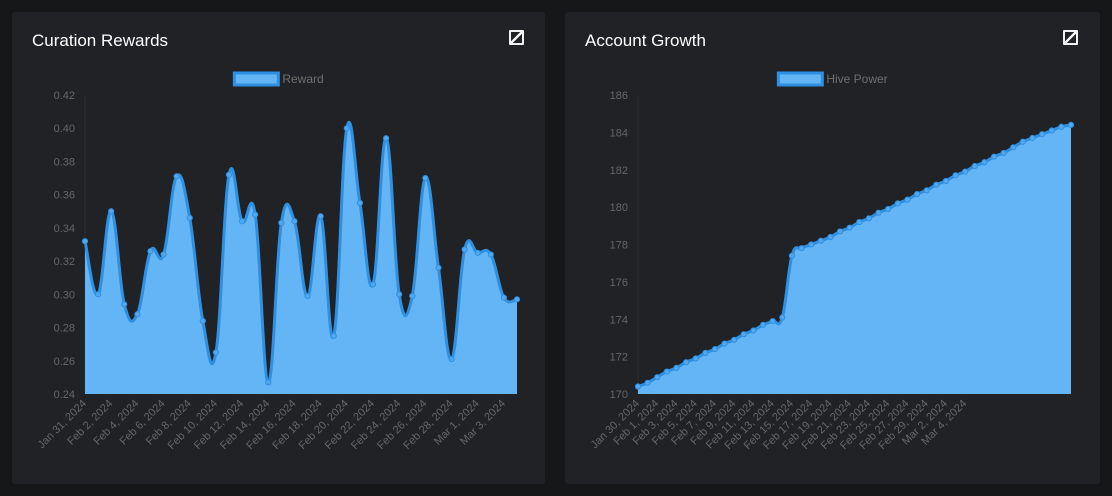 Image resolution: width=1112 pixels, height=496 pixels. Describe the element at coordinates (302, 79) in the screenshot. I see `legend-label: Reward` at that location.